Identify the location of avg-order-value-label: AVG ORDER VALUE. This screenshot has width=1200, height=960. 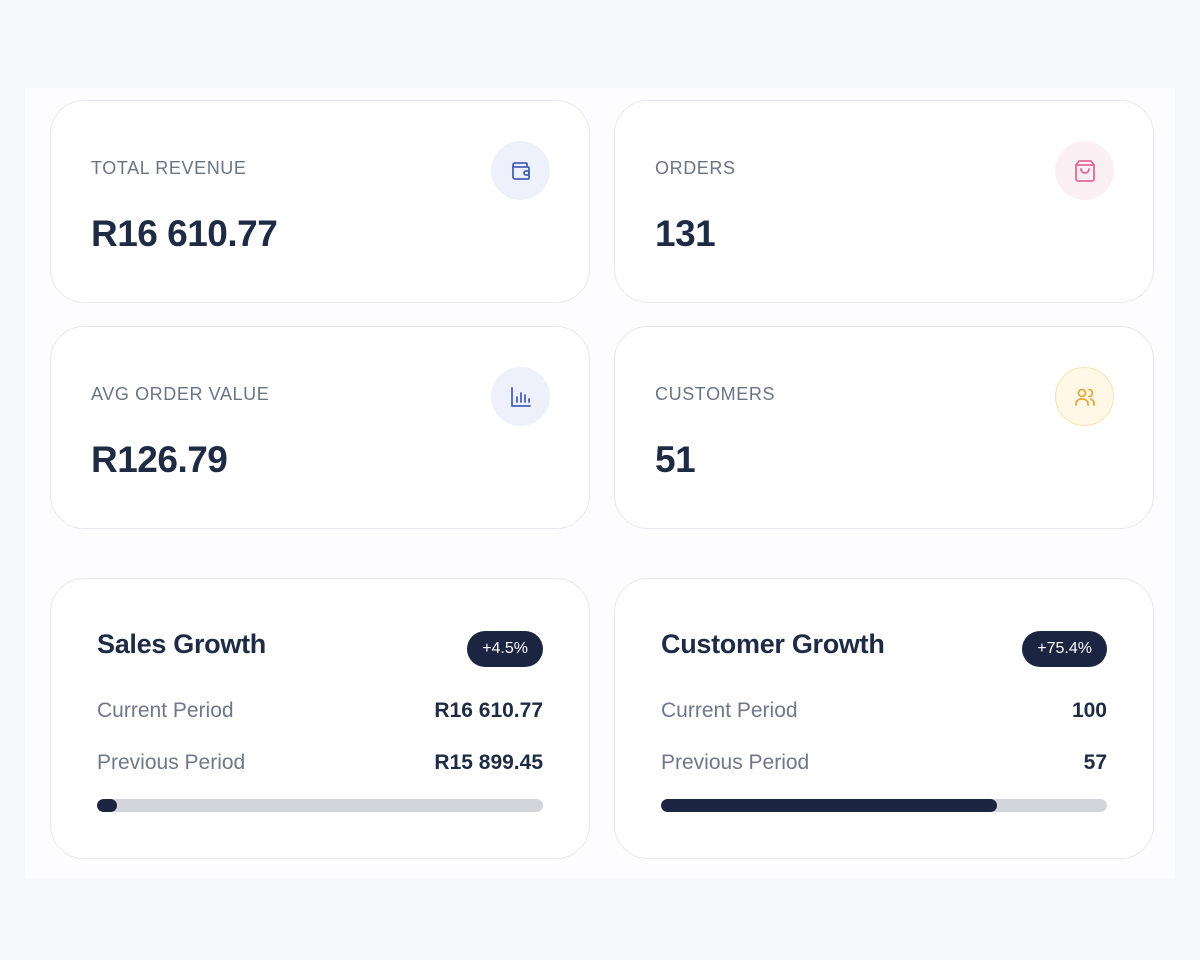
(180, 394).